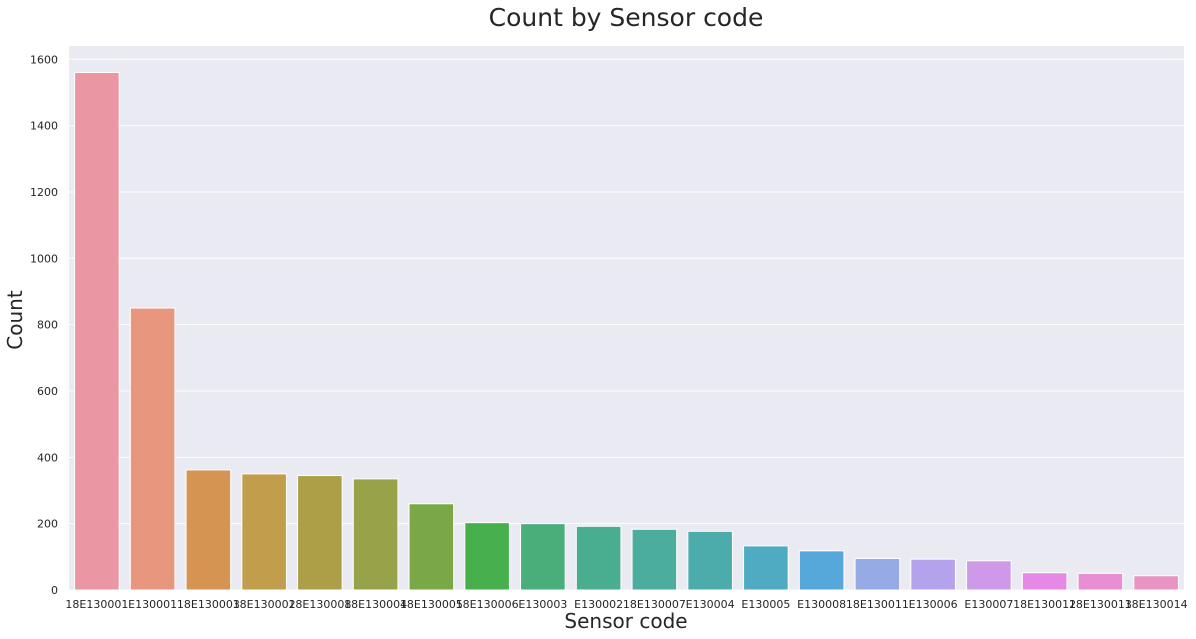  Describe the element at coordinates (543, 557) in the screenshot. I see `bar-E130003` at that location.